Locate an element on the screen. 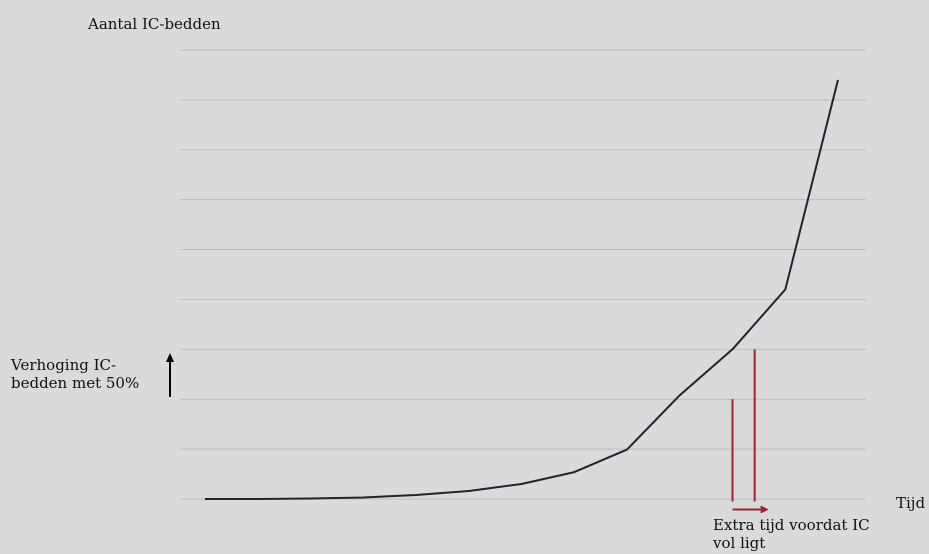 The height and width of the screenshot is (554, 929). extra-time-arrowhead is located at coordinates (764, 509).